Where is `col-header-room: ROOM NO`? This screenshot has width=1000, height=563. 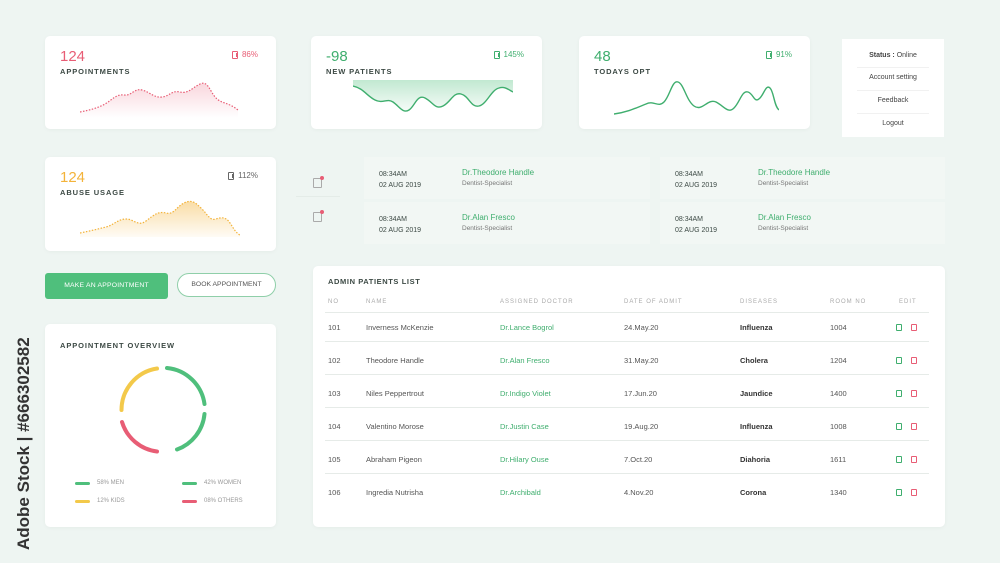 col-header-room: ROOM NO is located at coordinates (848, 302).